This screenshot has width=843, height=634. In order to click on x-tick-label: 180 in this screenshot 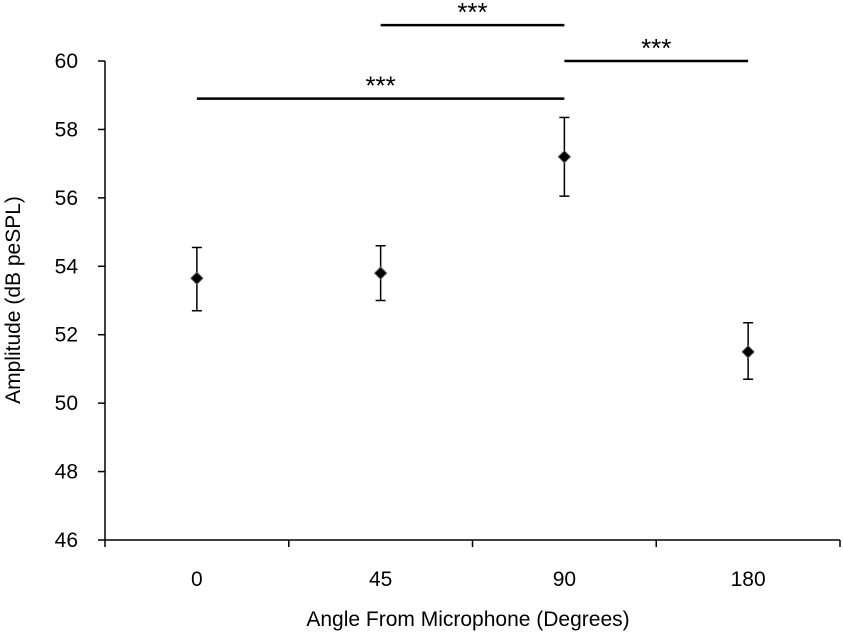, I will do `click(748, 579)`.